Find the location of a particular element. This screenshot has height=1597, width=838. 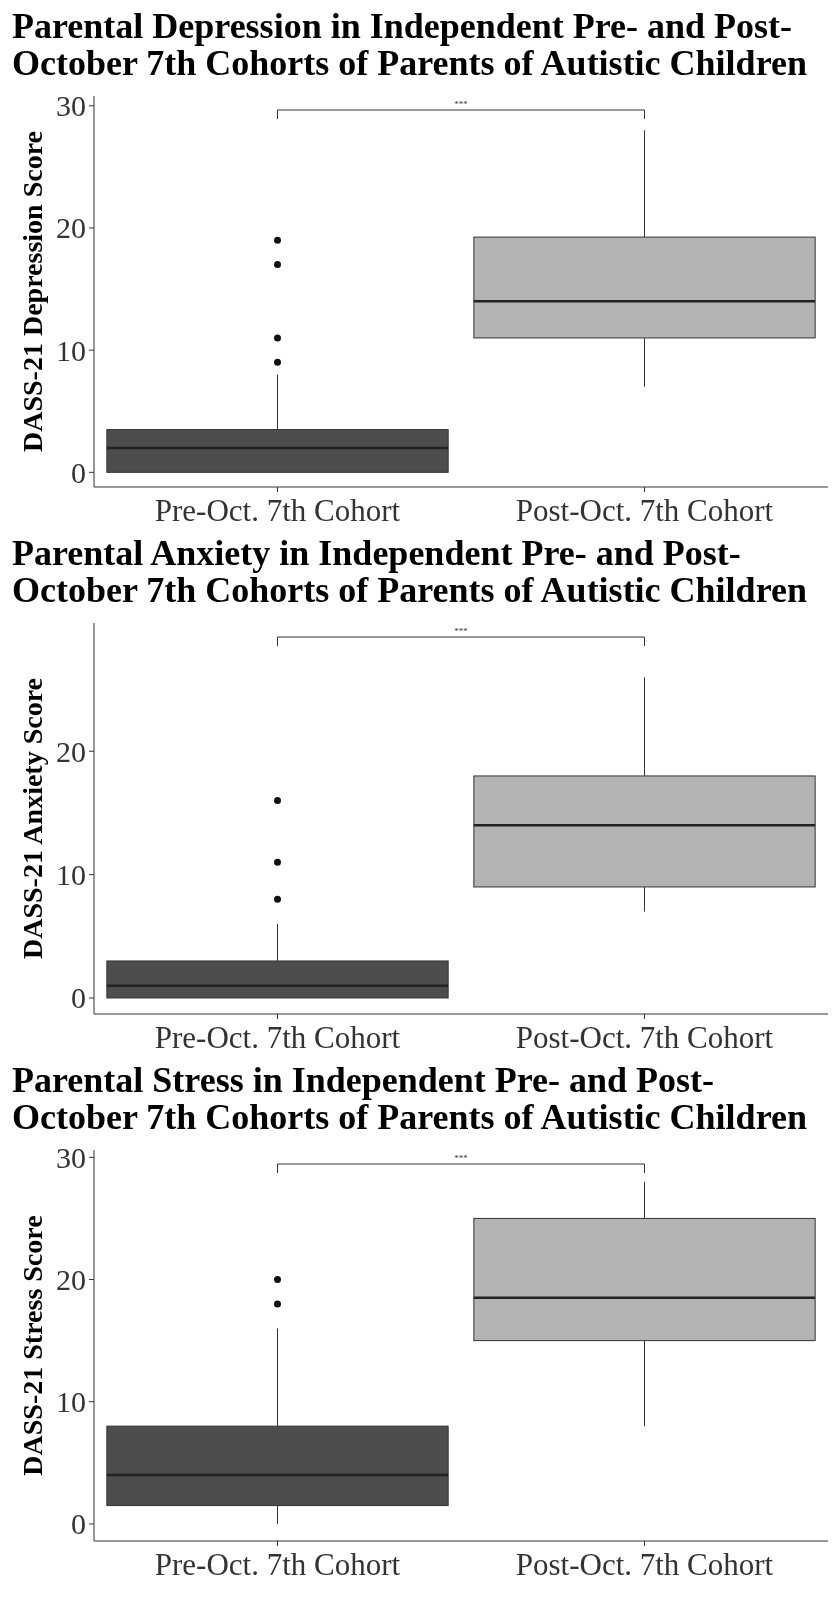

y-axis-title: DASS-21 Anxiety Score is located at coordinates (32, 818).